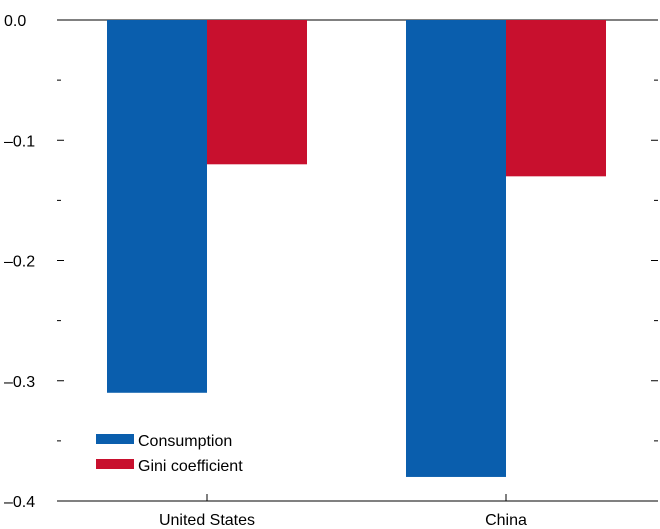  What do you see at coordinates (19, 382) in the screenshot?
I see `y-tick-label: –0.3` at bounding box center [19, 382].